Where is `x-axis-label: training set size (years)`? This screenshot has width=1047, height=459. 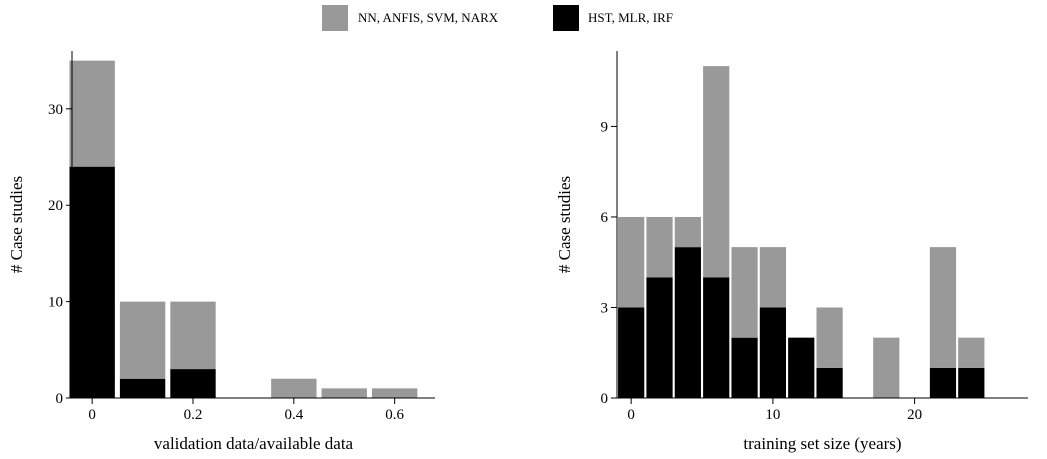 x-axis-label: training set size (years) is located at coordinates (822, 443).